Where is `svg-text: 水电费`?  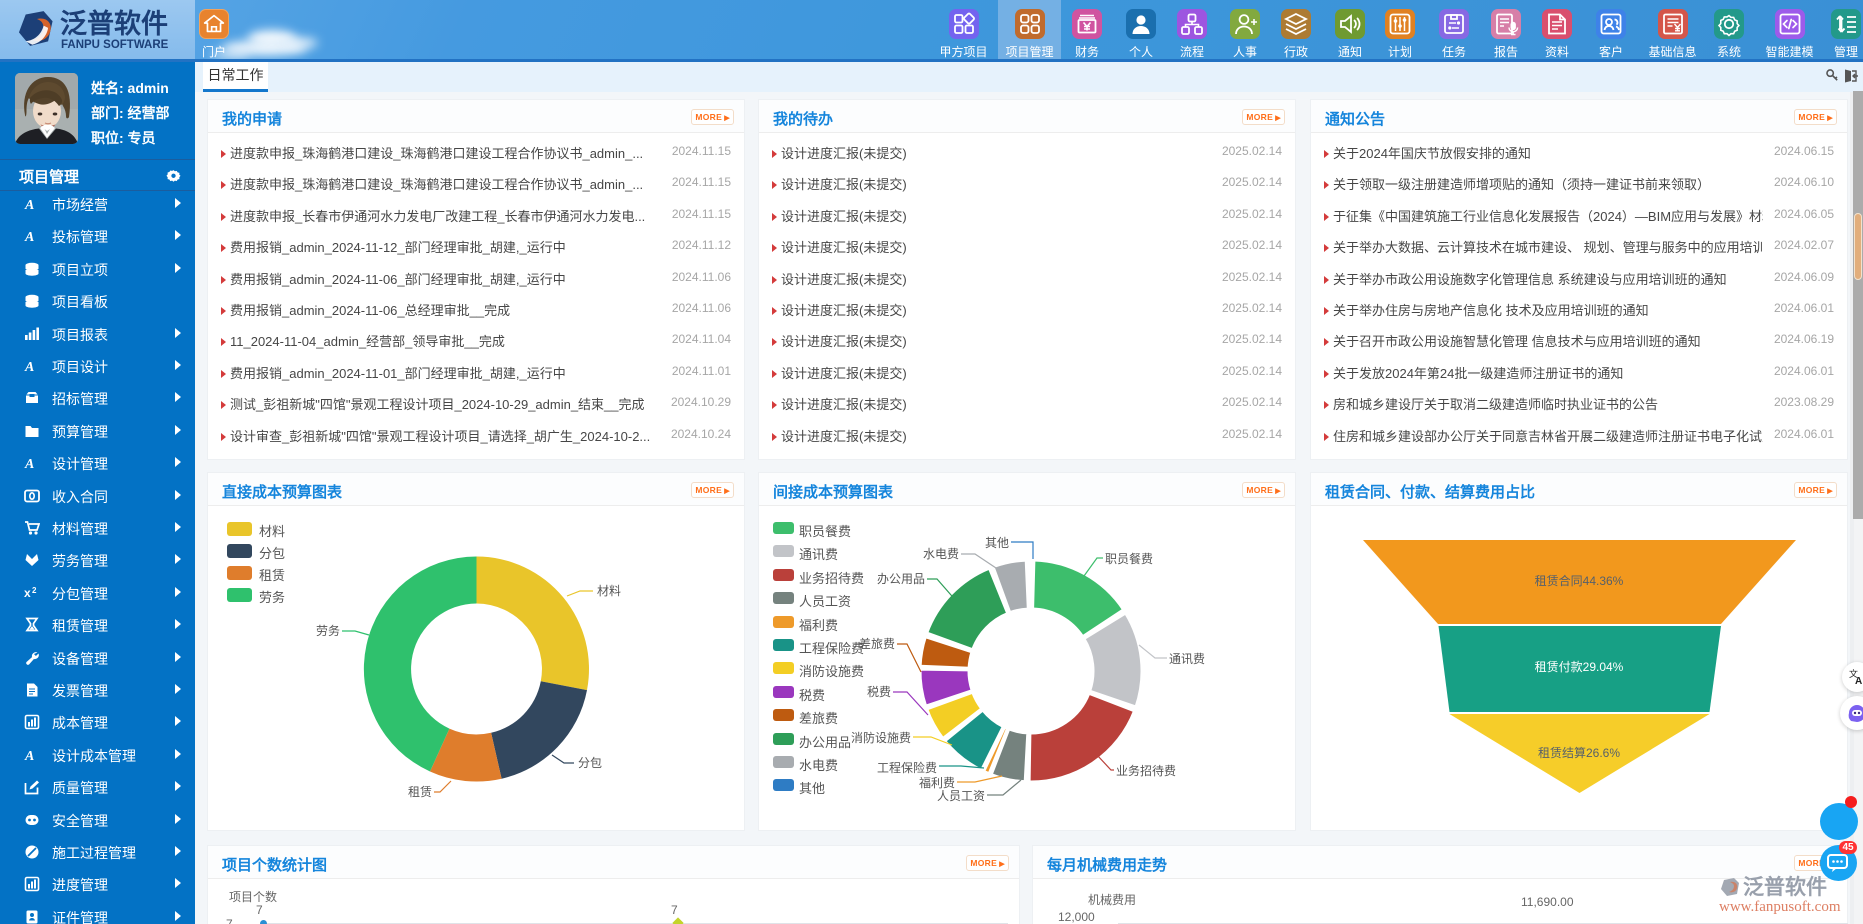
svg-text: 水电费 is located at coordinates (941, 554).